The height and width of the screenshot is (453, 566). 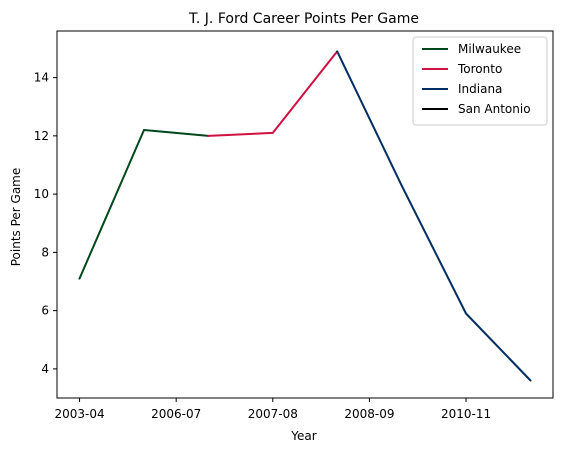 What do you see at coordinates (479, 69) in the screenshot?
I see `legend-label-1: Toronto` at bounding box center [479, 69].